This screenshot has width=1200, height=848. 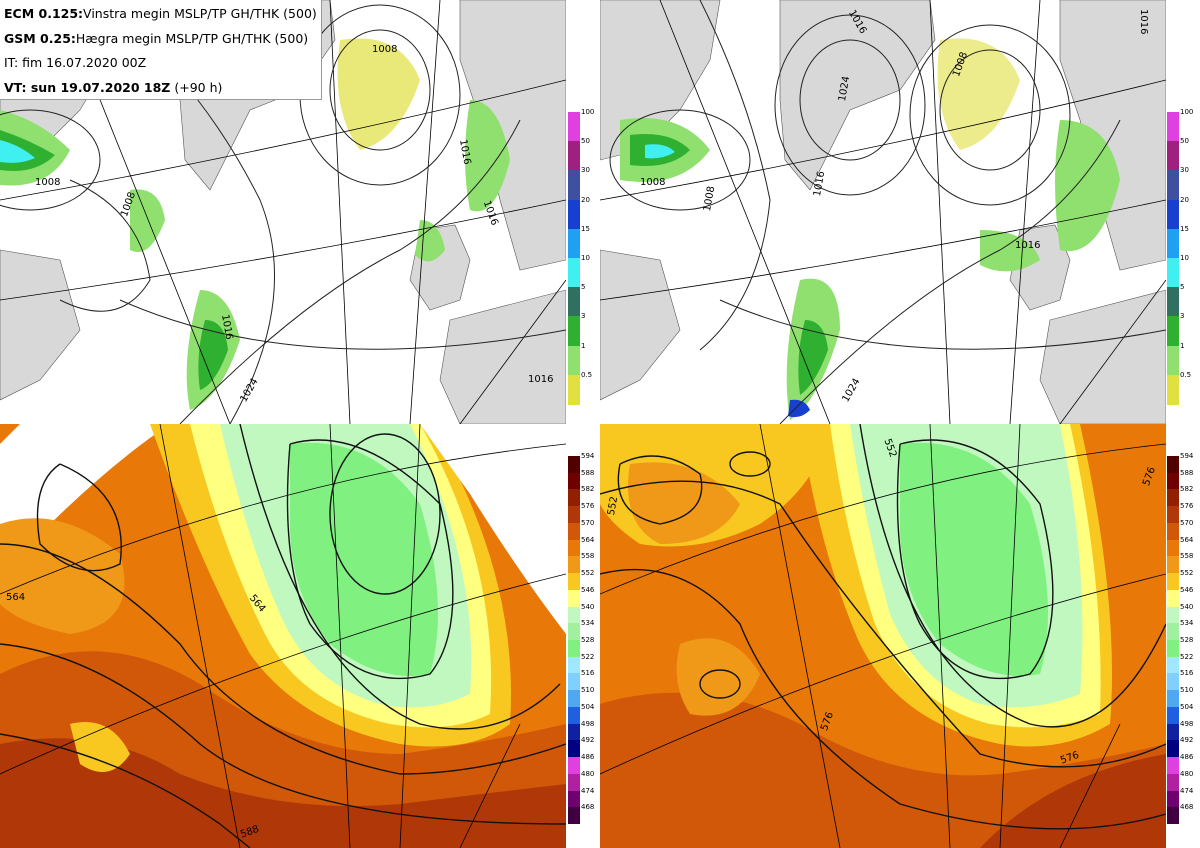 What do you see at coordinates (1184, 141) in the screenshot?
I see `colorbar-label: 50` at bounding box center [1184, 141].